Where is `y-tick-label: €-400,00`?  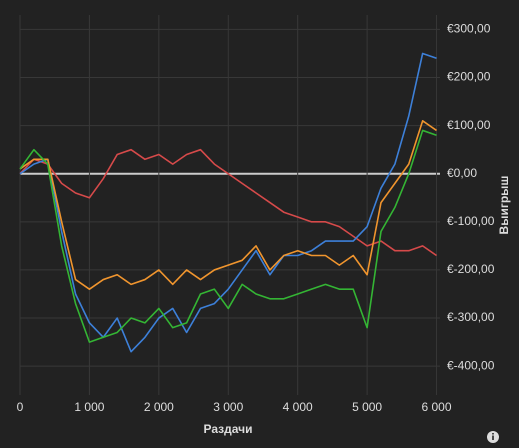
y-tick-label: €-400,00 is located at coordinates (471, 365).